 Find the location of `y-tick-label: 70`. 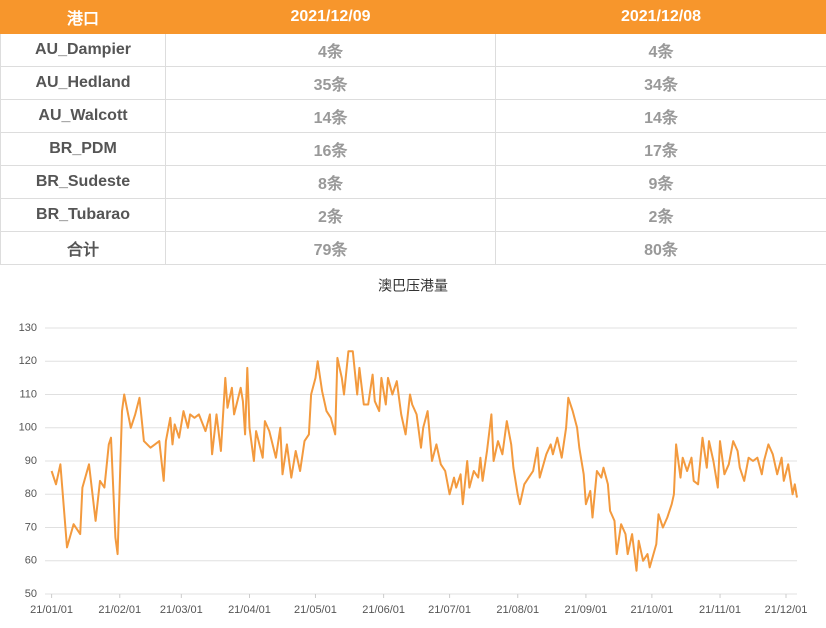

y-tick-label: 70 is located at coordinates (31, 527).